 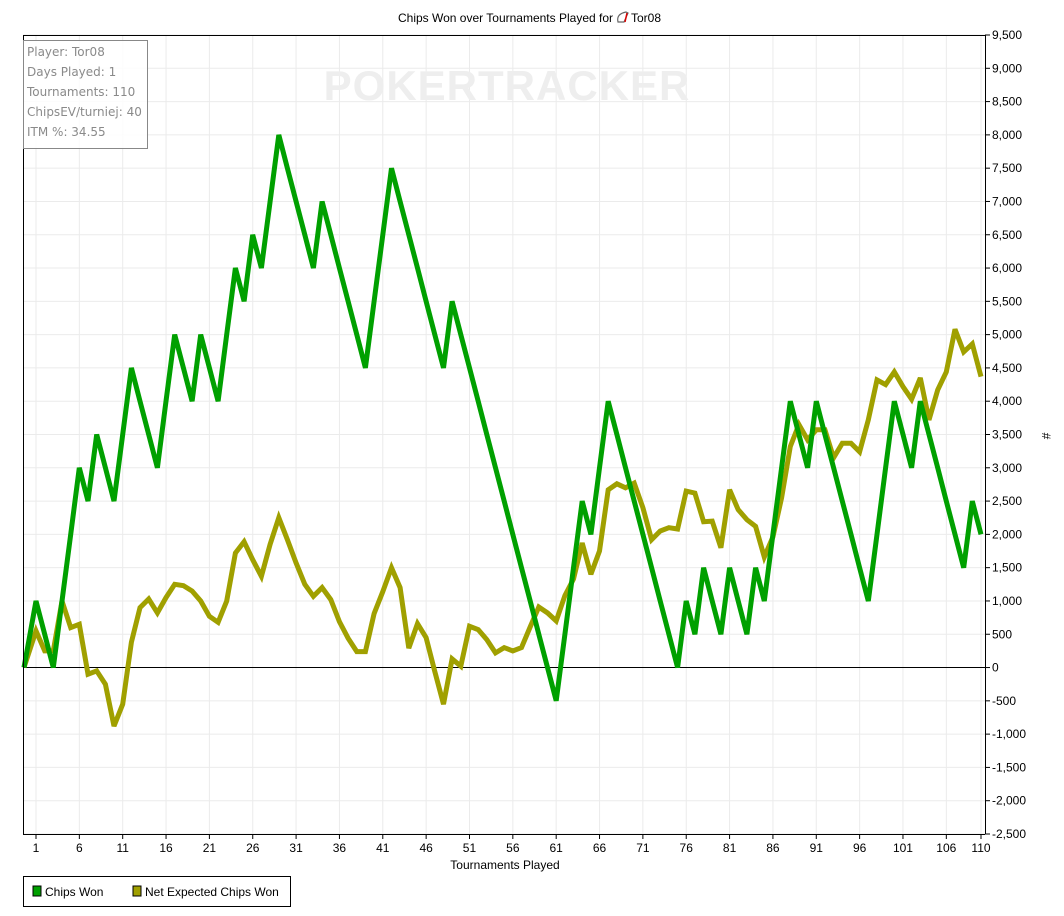 I want to click on x-tick-label: 51, so click(x=470, y=848).